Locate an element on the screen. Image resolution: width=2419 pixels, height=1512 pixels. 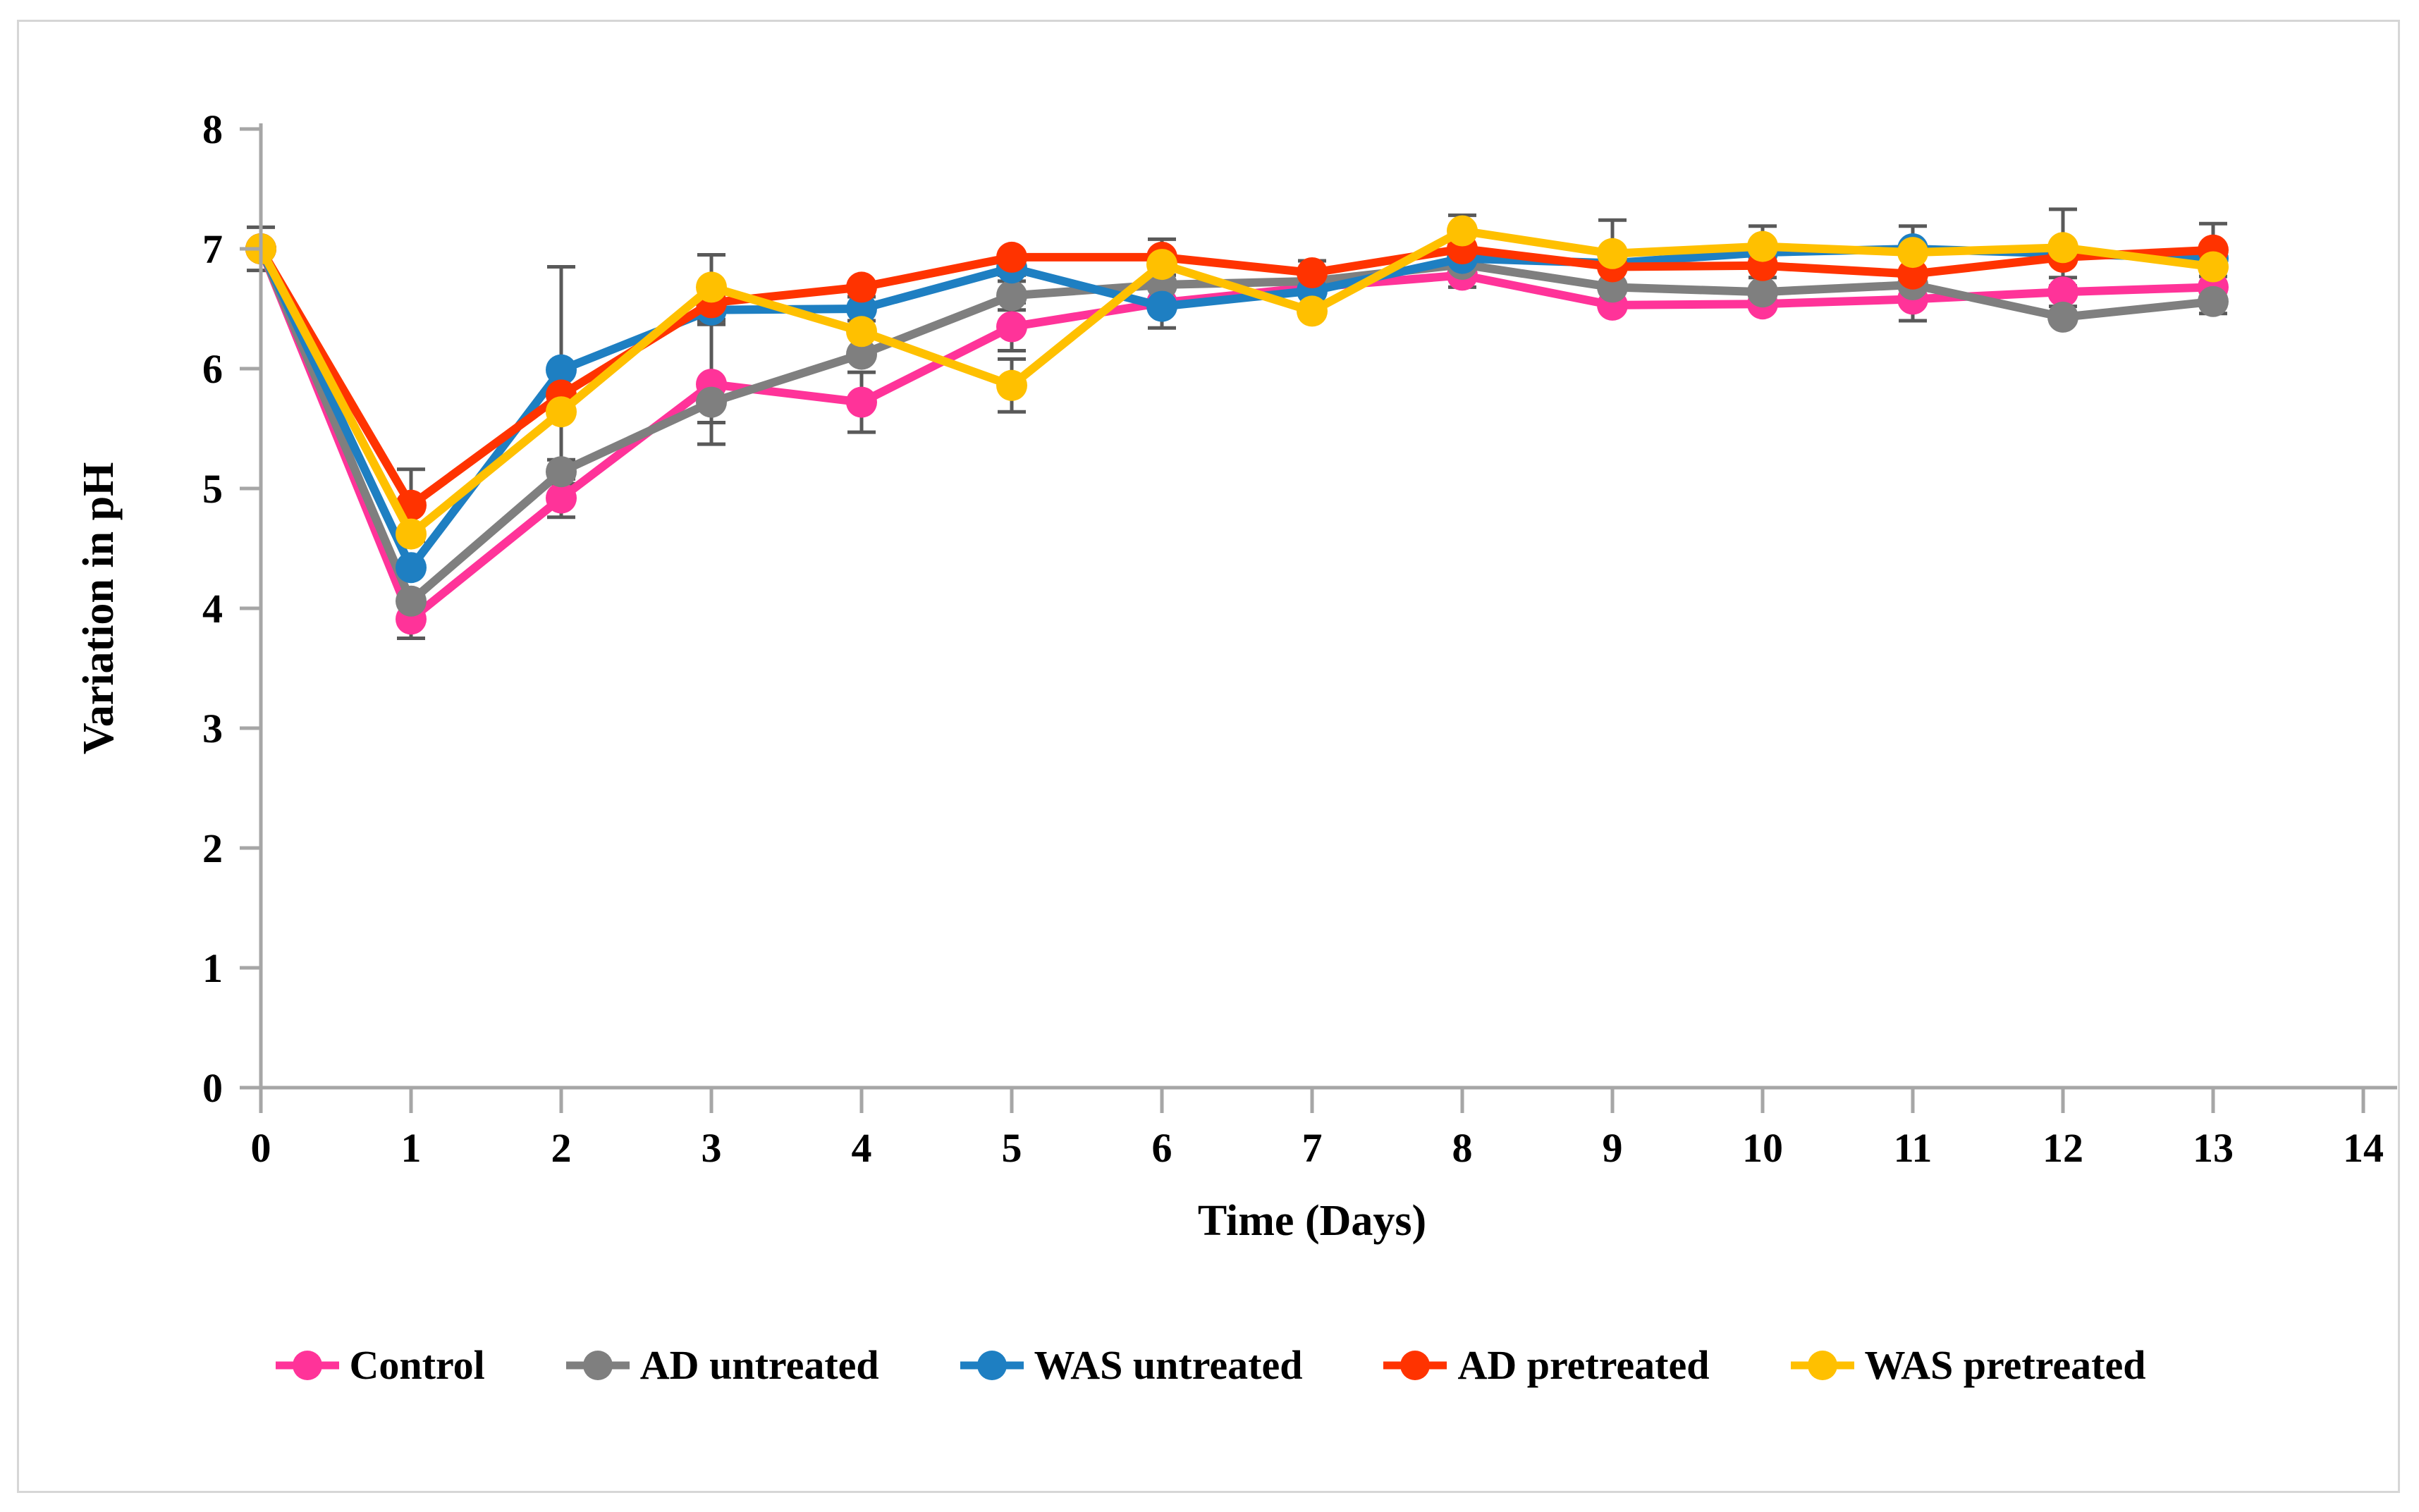
data-point-ad-untreated-day13 is located at coordinates (2213, 301).